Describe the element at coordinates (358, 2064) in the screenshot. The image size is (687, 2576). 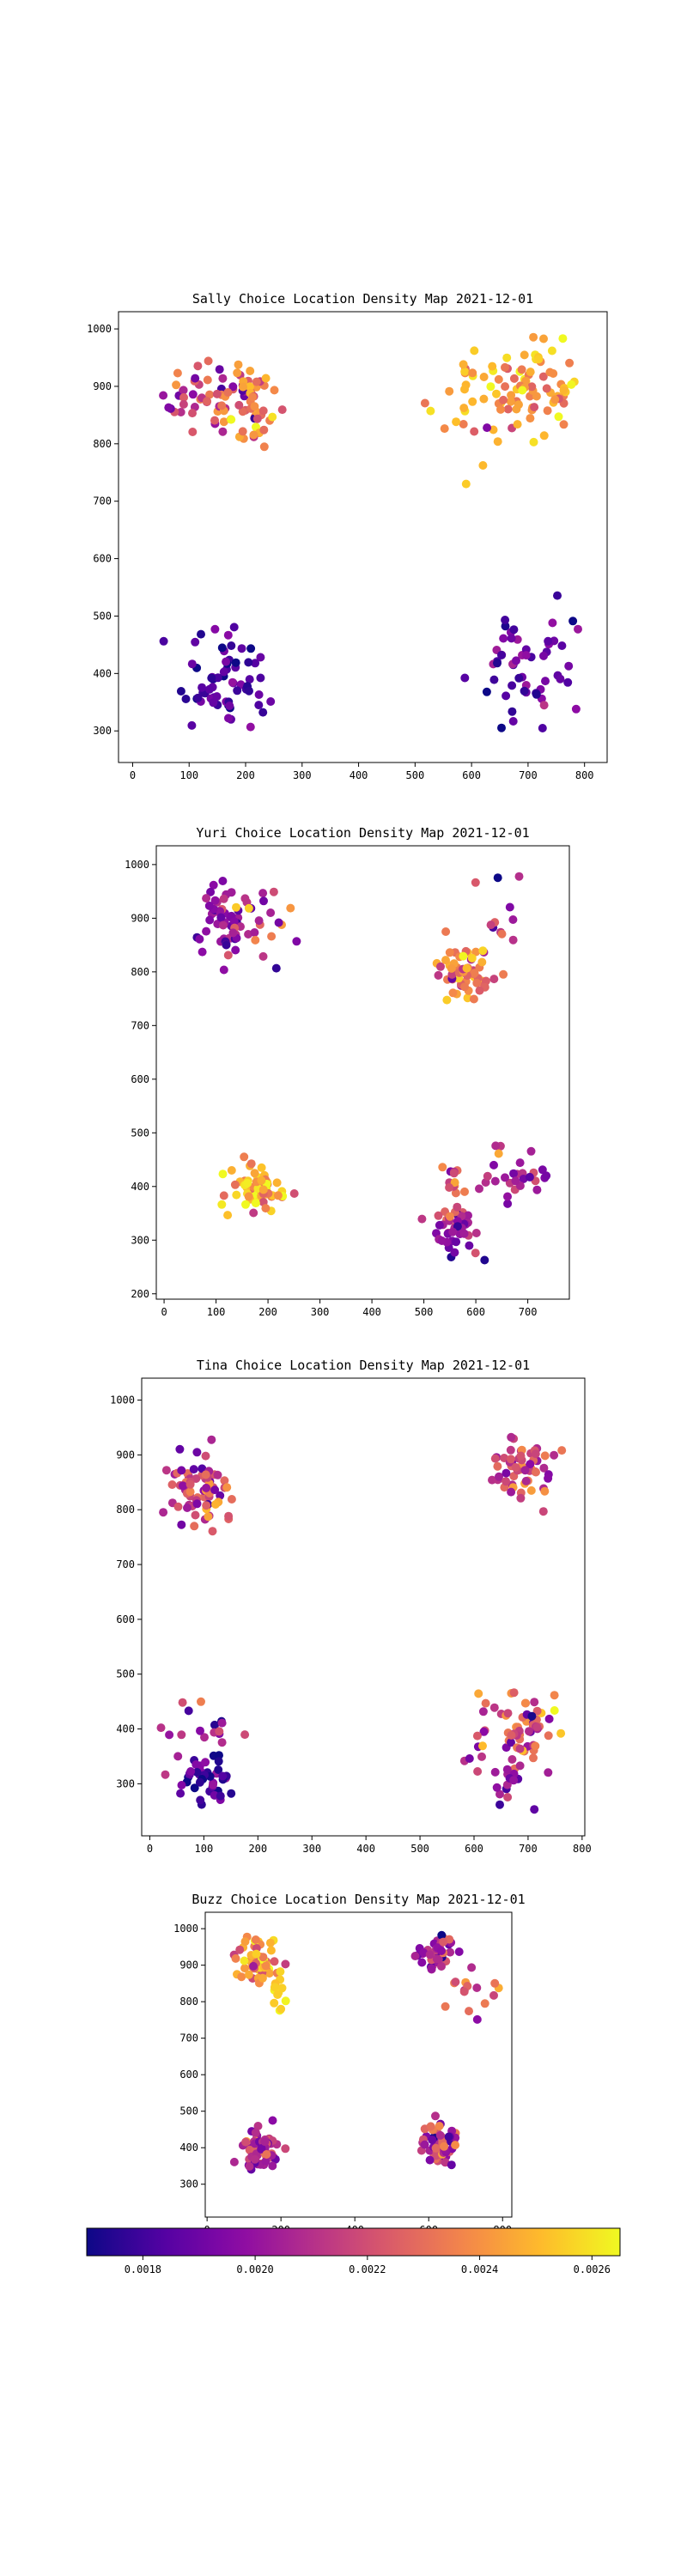
I see `axes-frame` at that location.